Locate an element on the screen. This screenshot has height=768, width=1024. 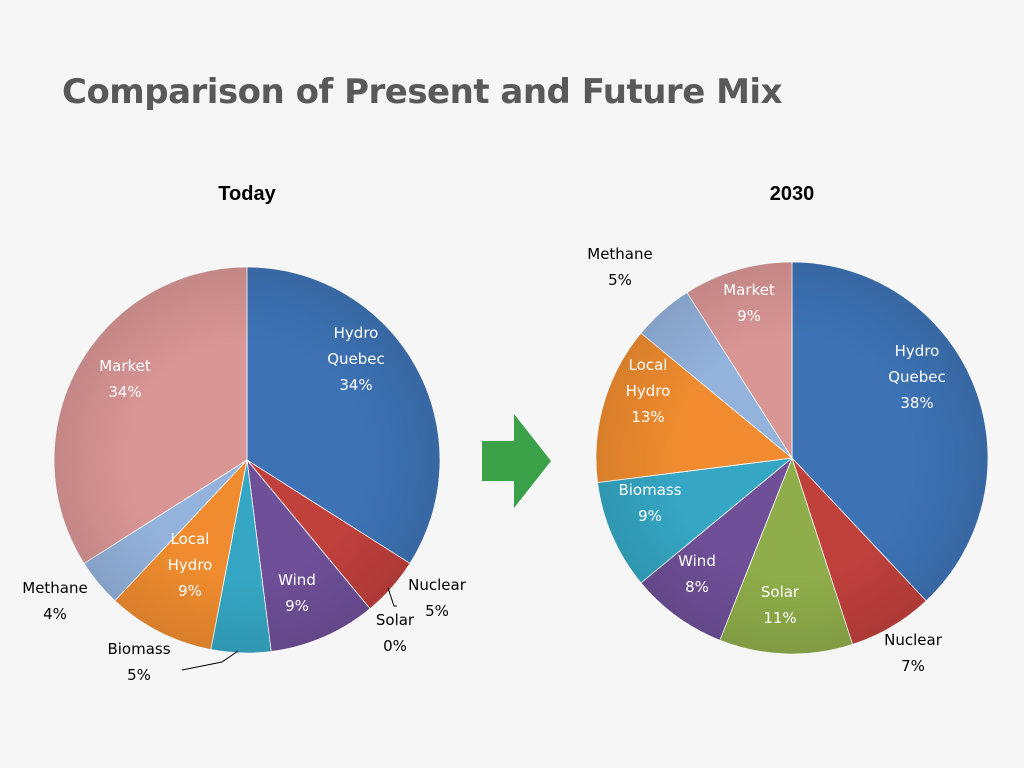
chart-title-today: Today is located at coordinates (247, 194).